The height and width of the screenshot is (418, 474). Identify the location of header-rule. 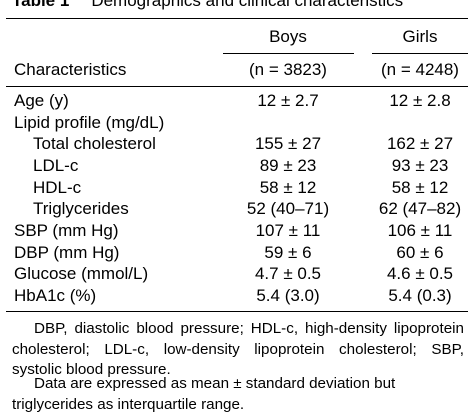
(237, 86).